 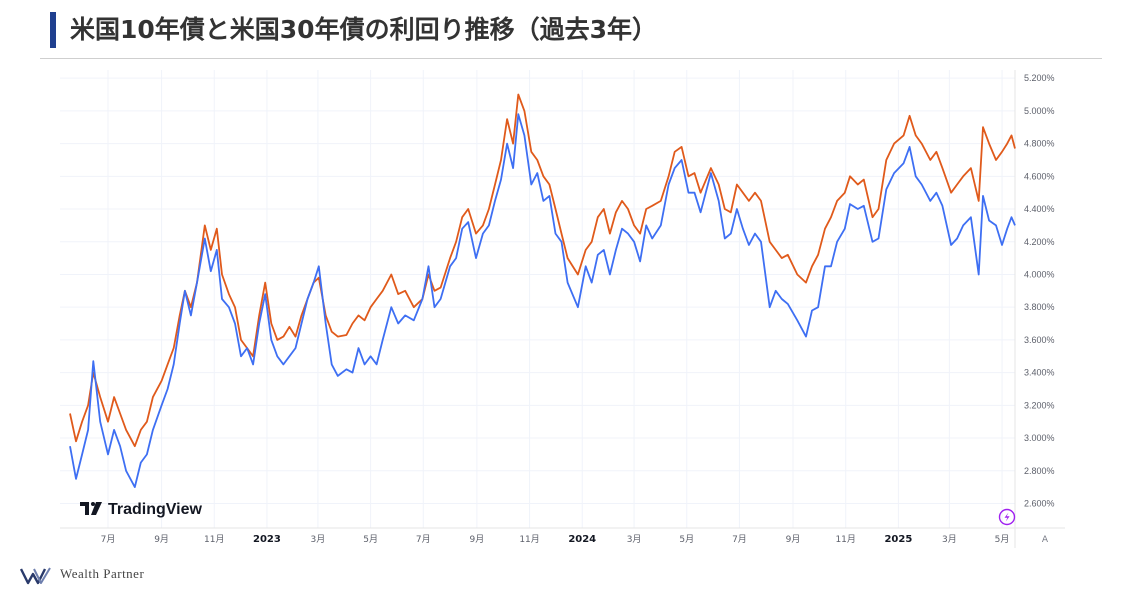 What do you see at coordinates (1039, 274) in the screenshot?
I see `y-tick-label: 4.000%` at bounding box center [1039, 274].